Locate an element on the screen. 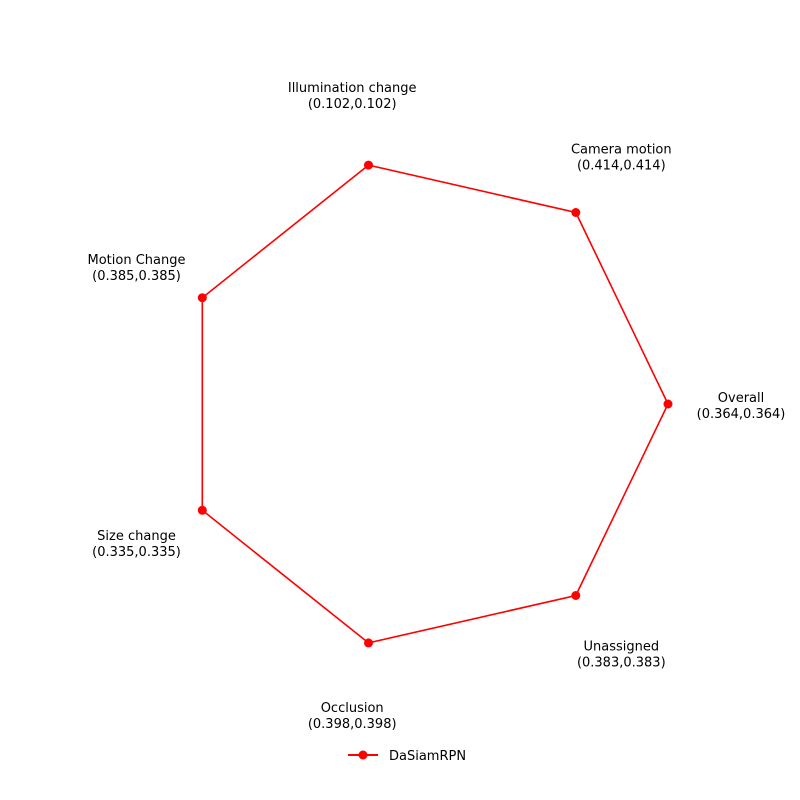  legend-label-dasiamrpn: DaSiamRPN is located at coordinates (427, 756).